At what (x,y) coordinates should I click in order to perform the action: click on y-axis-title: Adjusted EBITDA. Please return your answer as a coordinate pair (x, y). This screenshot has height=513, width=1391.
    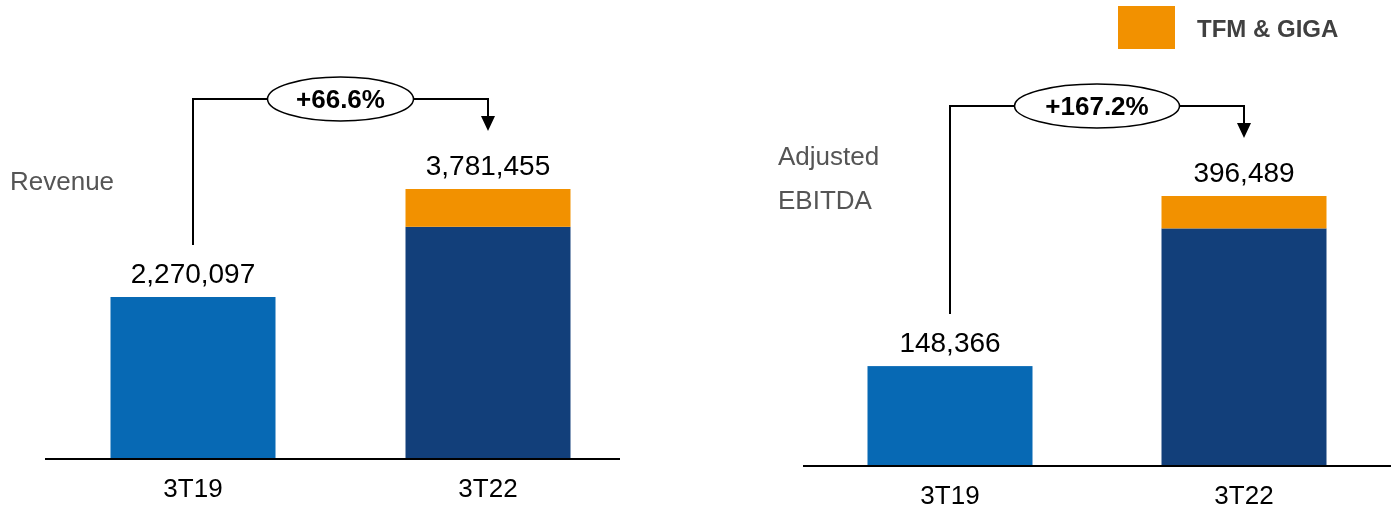
    Looking at the image, I should click on (829, 178).